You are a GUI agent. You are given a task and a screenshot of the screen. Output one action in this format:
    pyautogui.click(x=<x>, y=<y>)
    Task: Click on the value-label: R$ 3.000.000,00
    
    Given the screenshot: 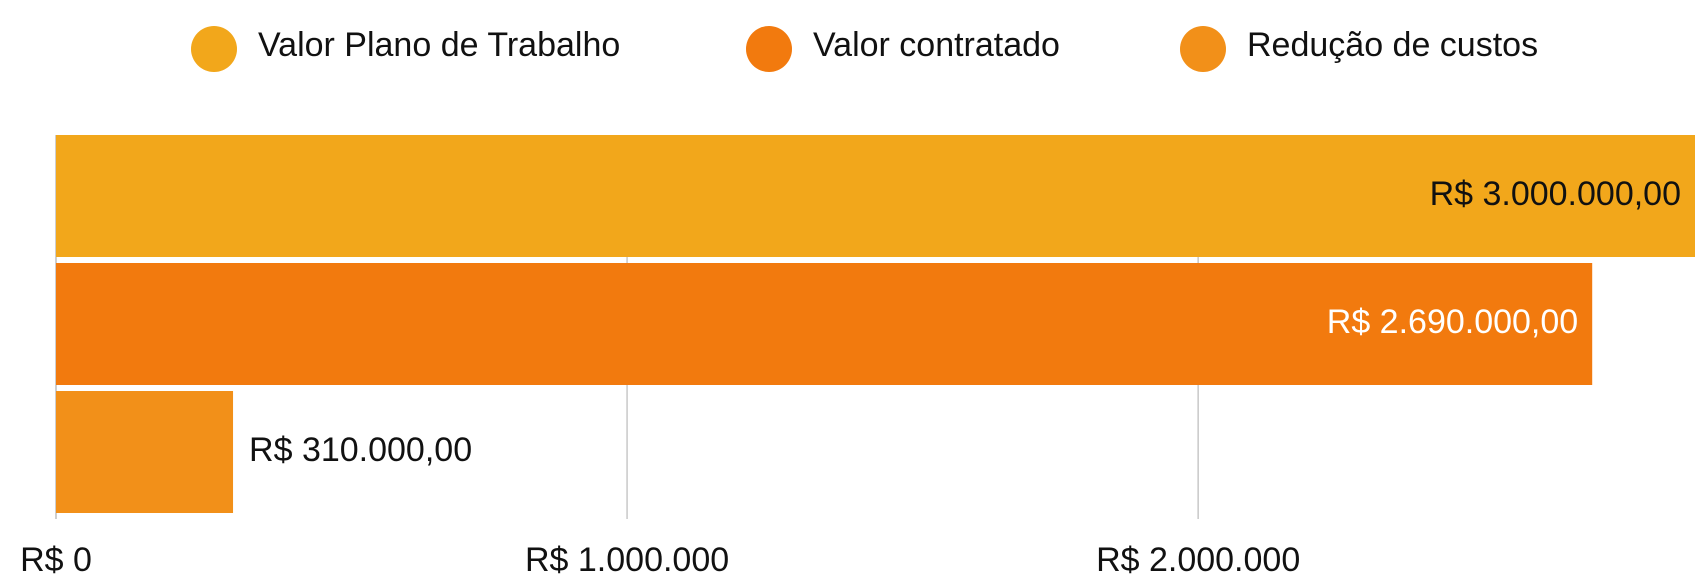 What is the action you would take?
    pyautogui.click(x=1555, y=194)
    